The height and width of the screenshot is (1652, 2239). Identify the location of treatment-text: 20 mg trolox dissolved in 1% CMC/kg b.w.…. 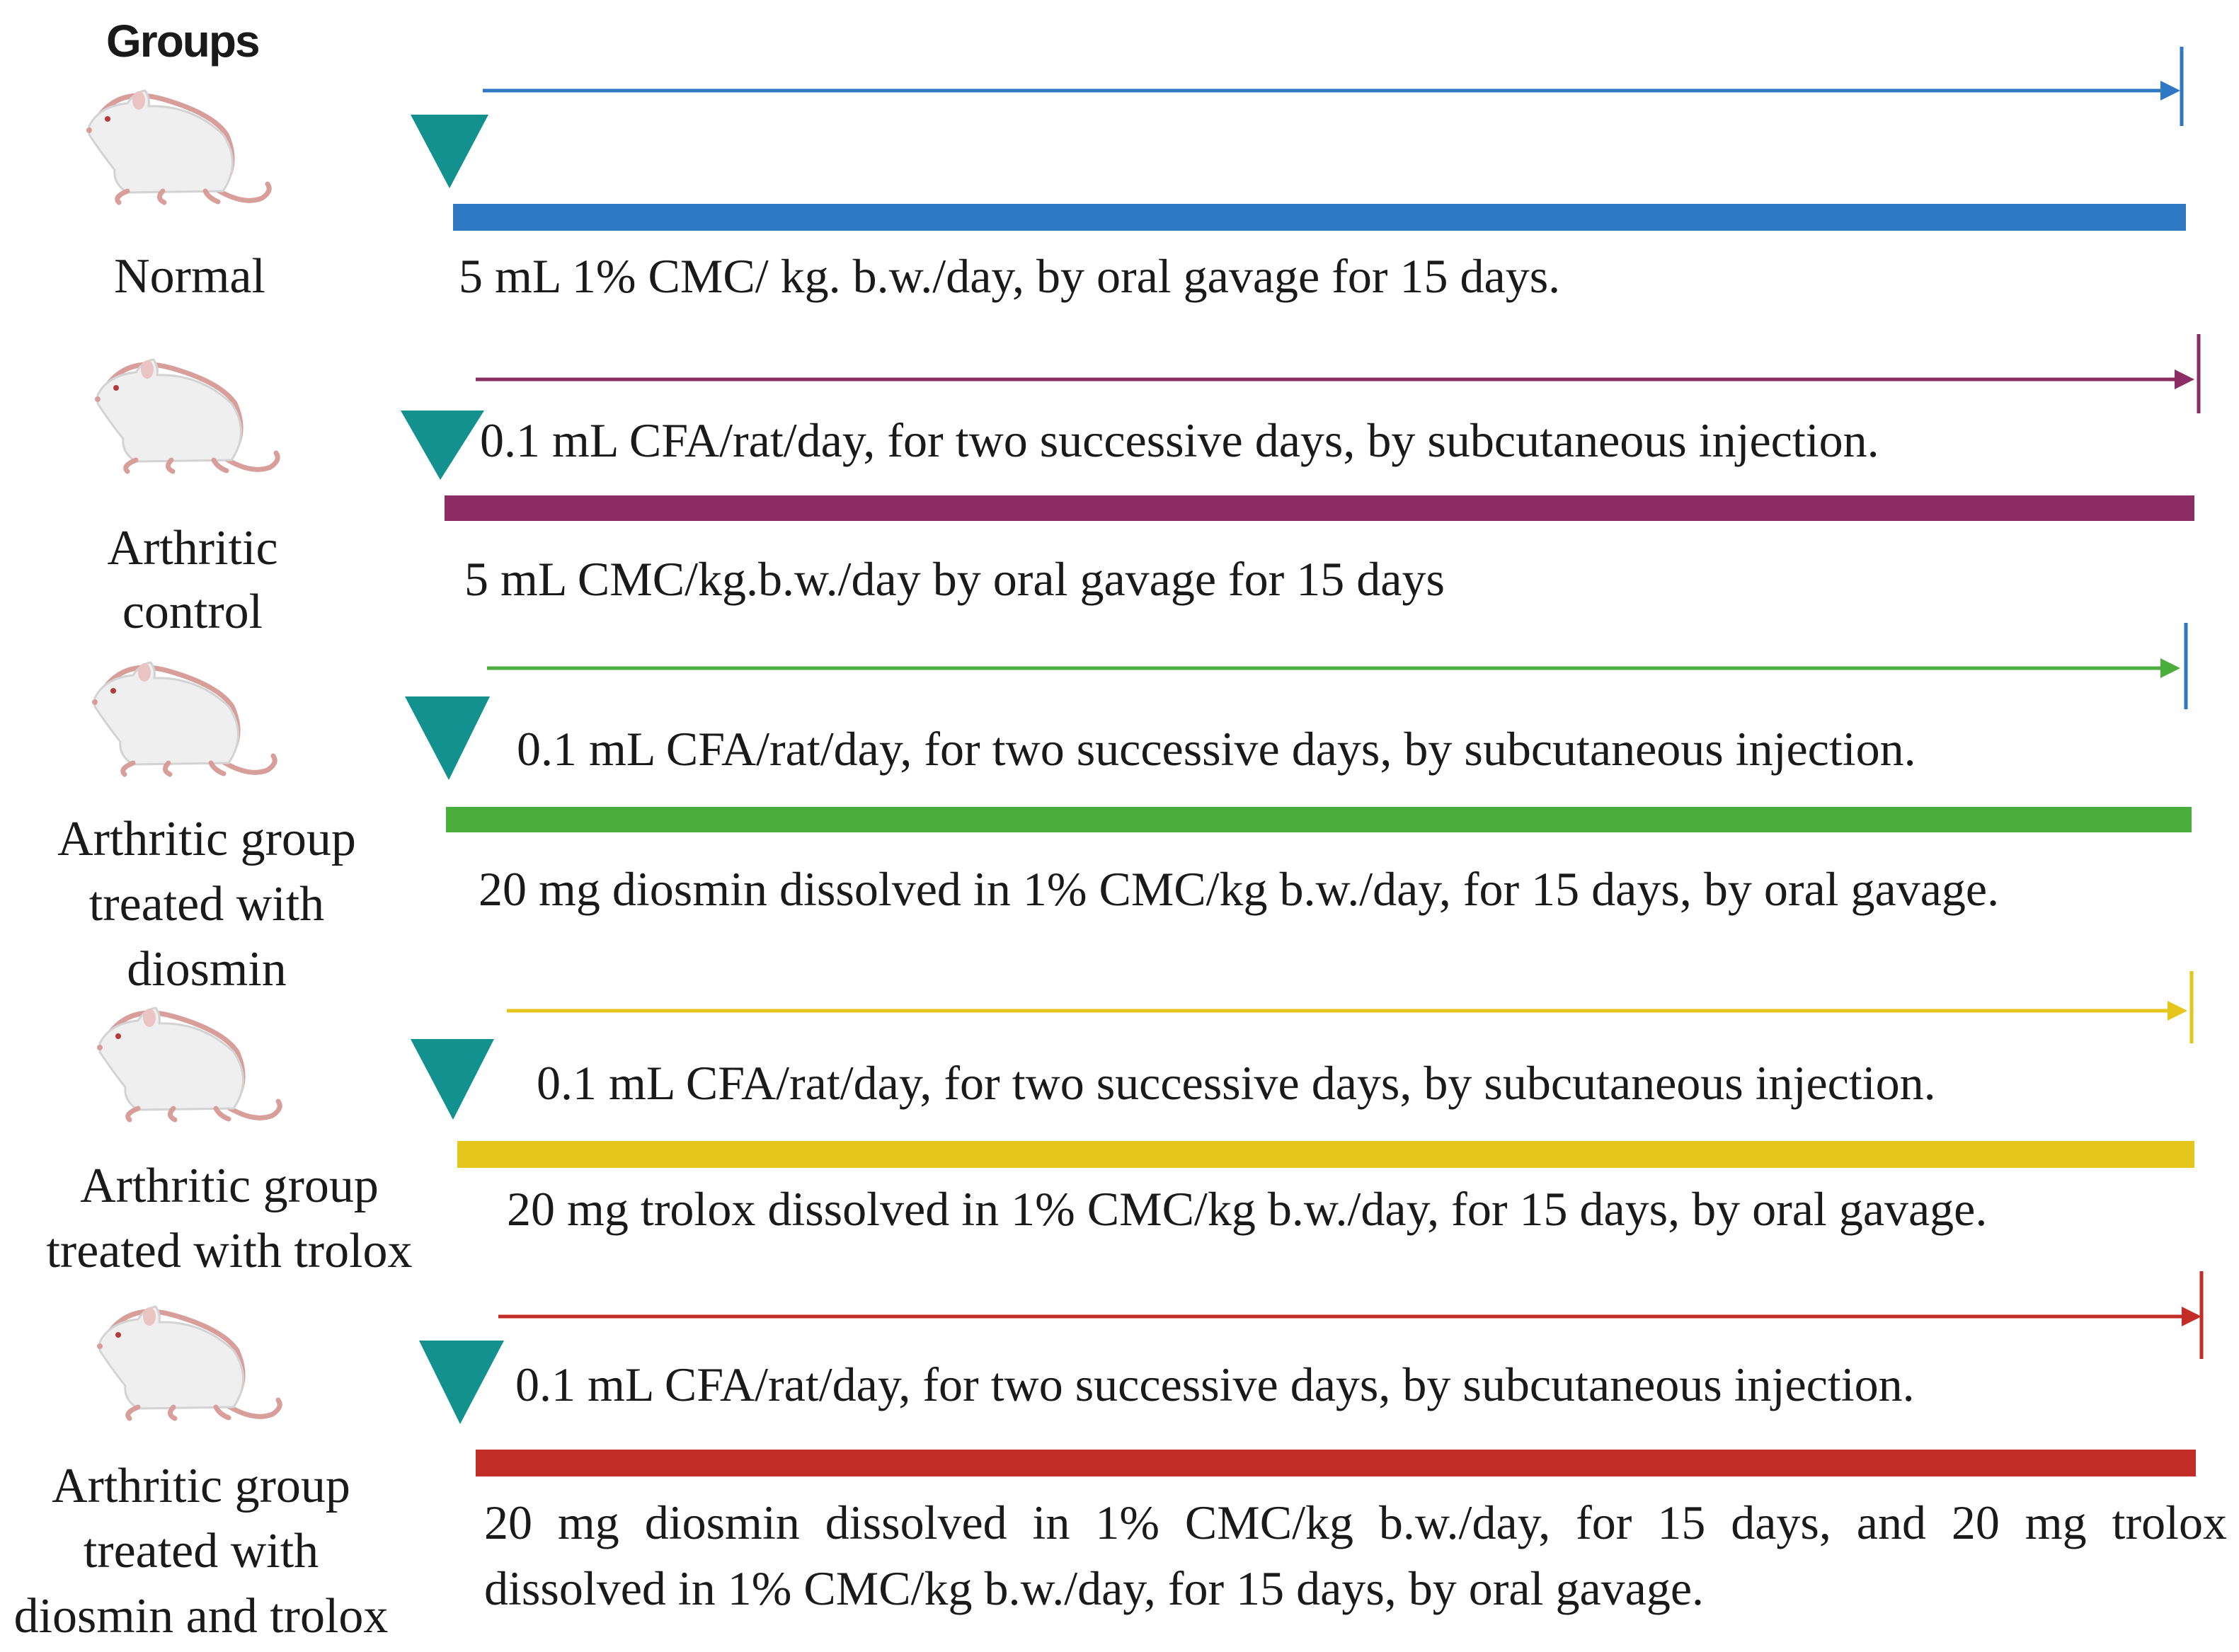
(1248, 1209).